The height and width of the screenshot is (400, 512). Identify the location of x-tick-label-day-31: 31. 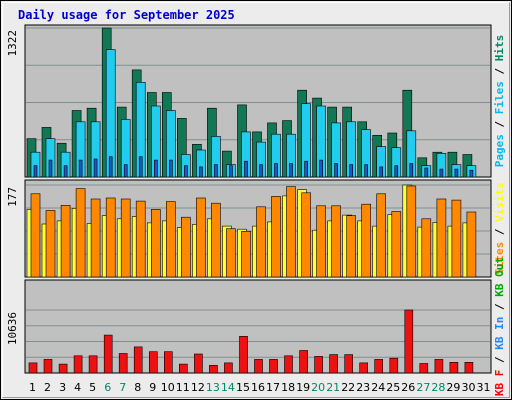
(484, 387).